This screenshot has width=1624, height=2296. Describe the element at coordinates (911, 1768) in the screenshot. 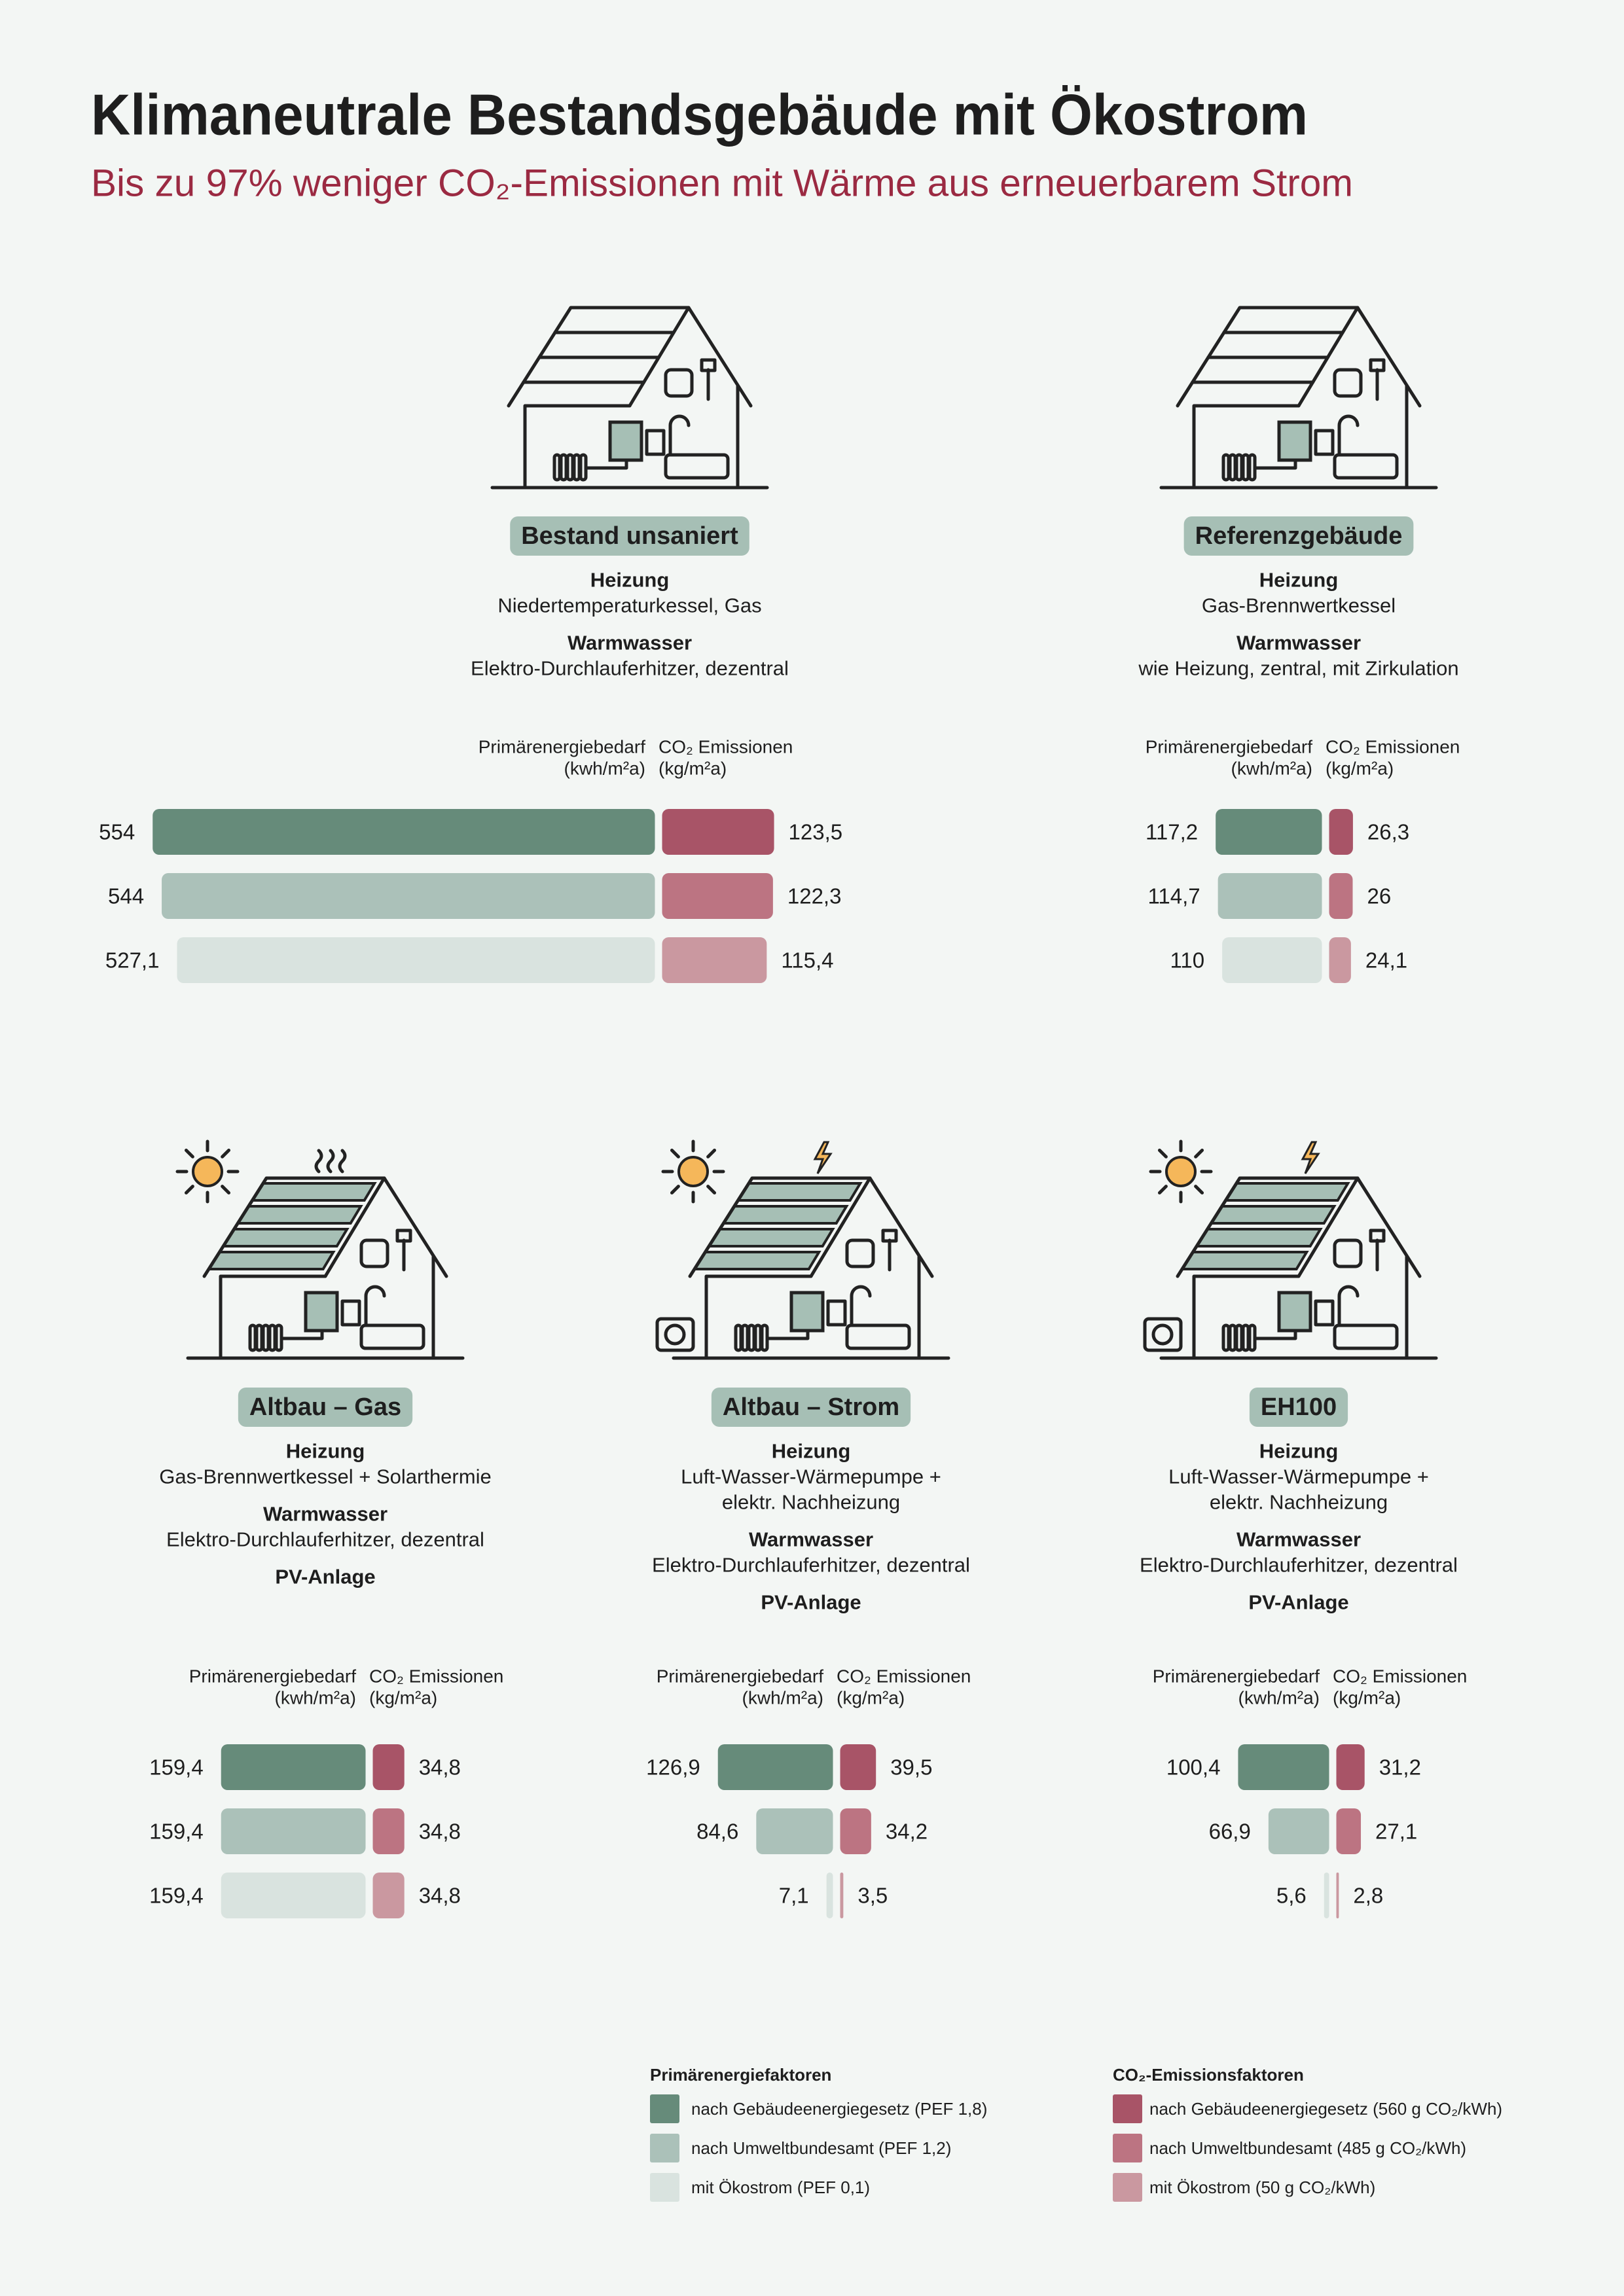

I see `value-label: 39,5` at that location.